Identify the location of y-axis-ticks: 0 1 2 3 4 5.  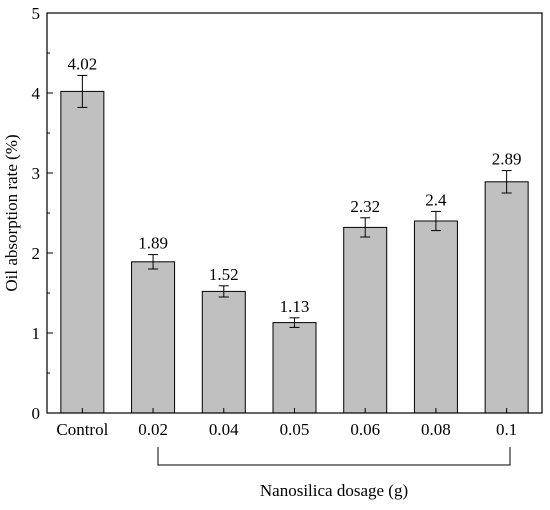
(42, 213).